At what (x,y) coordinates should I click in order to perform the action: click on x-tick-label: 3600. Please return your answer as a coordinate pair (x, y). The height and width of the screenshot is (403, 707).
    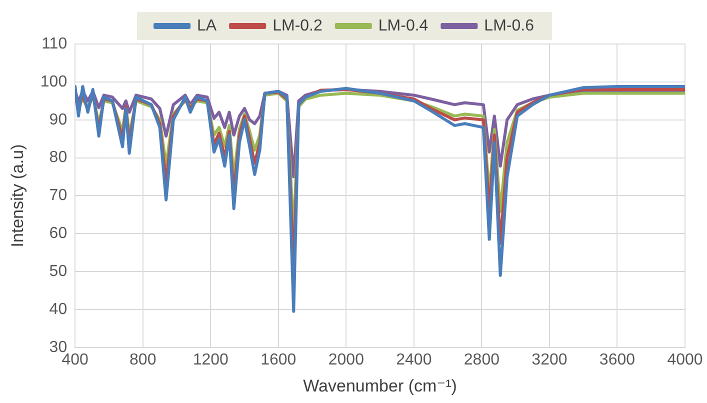
    Looking at the image, I should click on (617, 359).